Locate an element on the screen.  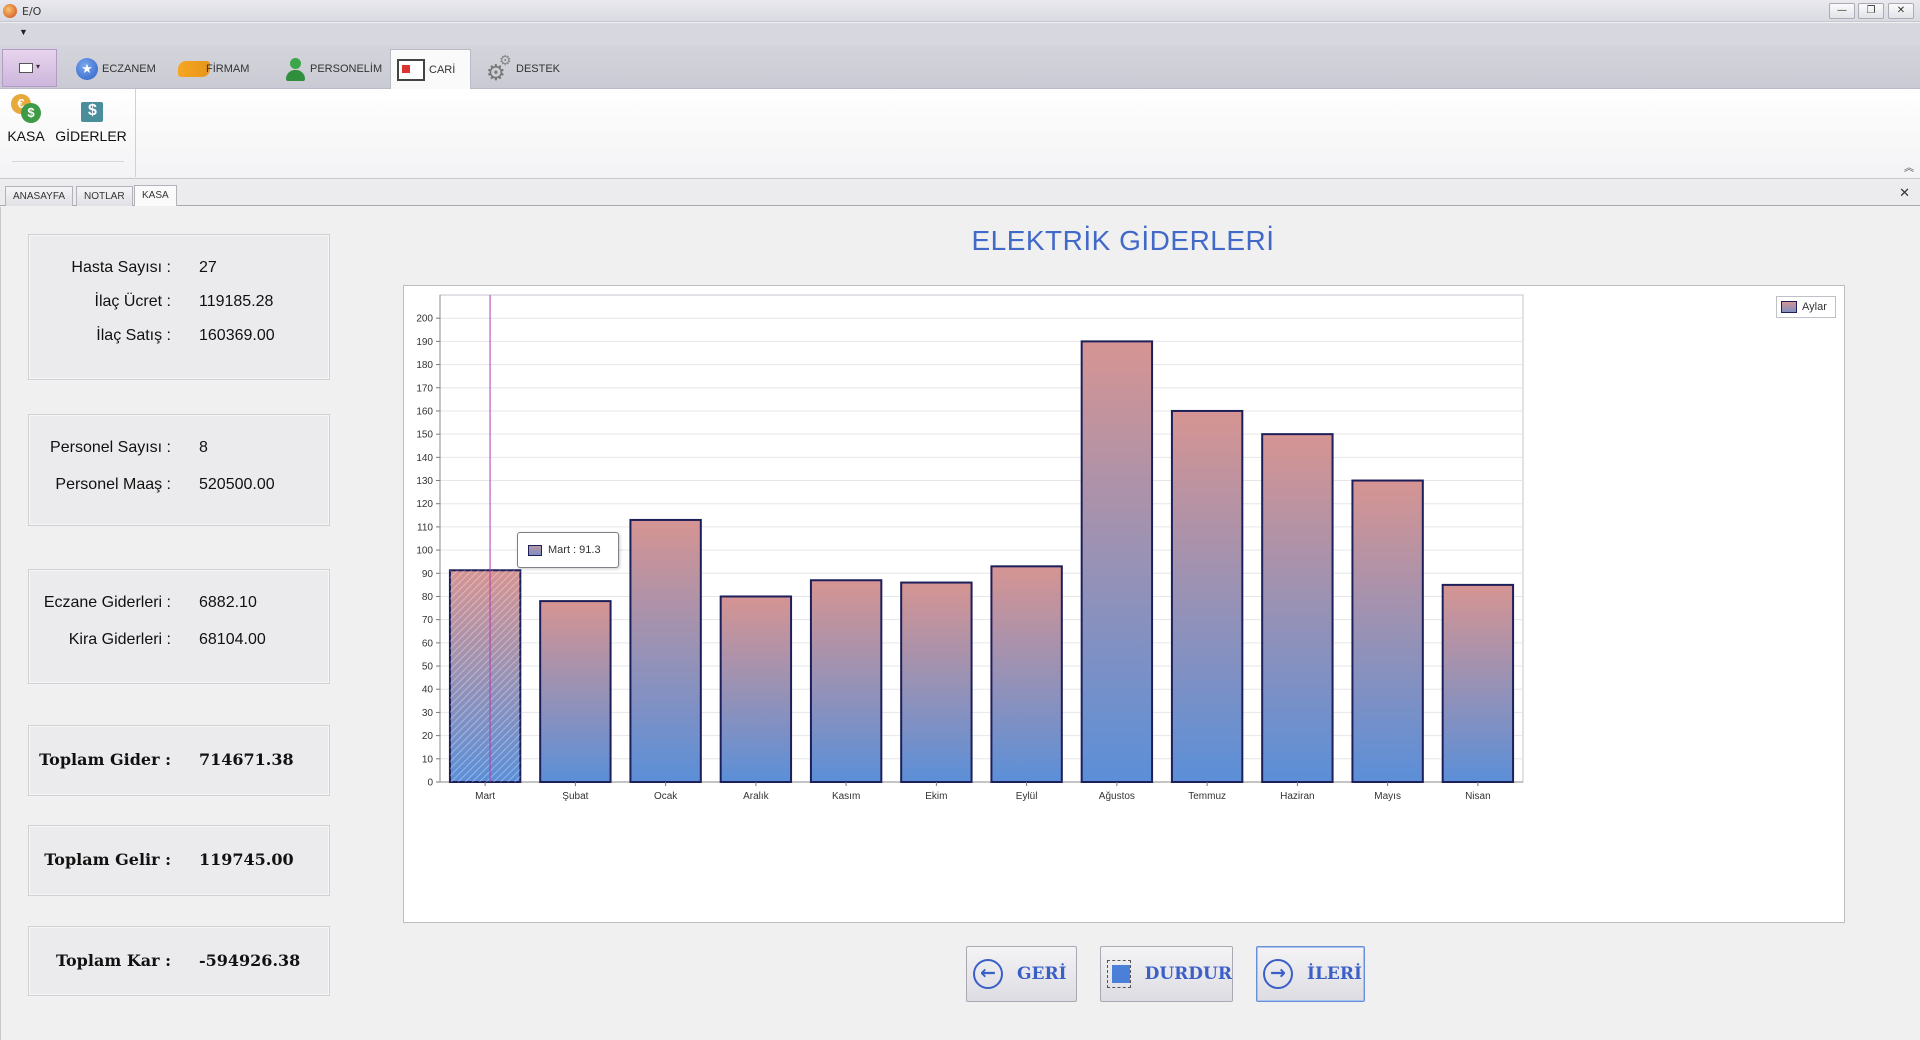
close-document-icon: ✕ is located at coordinates (1904, 192).